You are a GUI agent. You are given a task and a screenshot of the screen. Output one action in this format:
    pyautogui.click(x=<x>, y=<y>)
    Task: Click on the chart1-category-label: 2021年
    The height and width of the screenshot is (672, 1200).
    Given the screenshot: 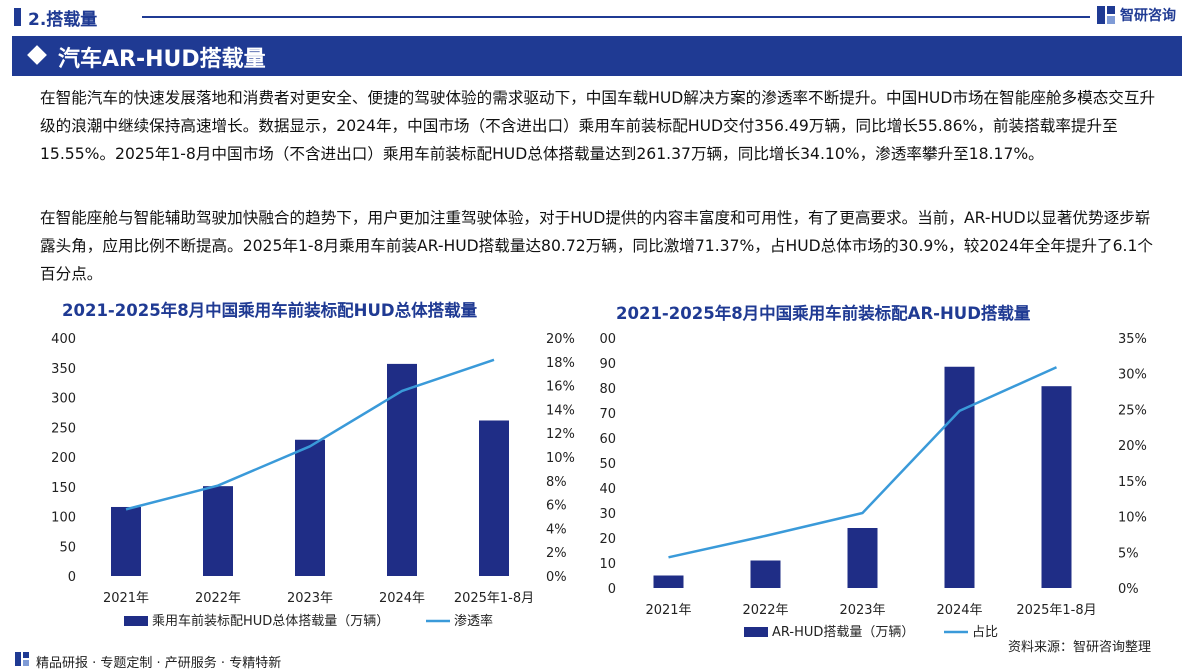 What is the action you would take?
    pyautogui.click(x=126, y=598)
    